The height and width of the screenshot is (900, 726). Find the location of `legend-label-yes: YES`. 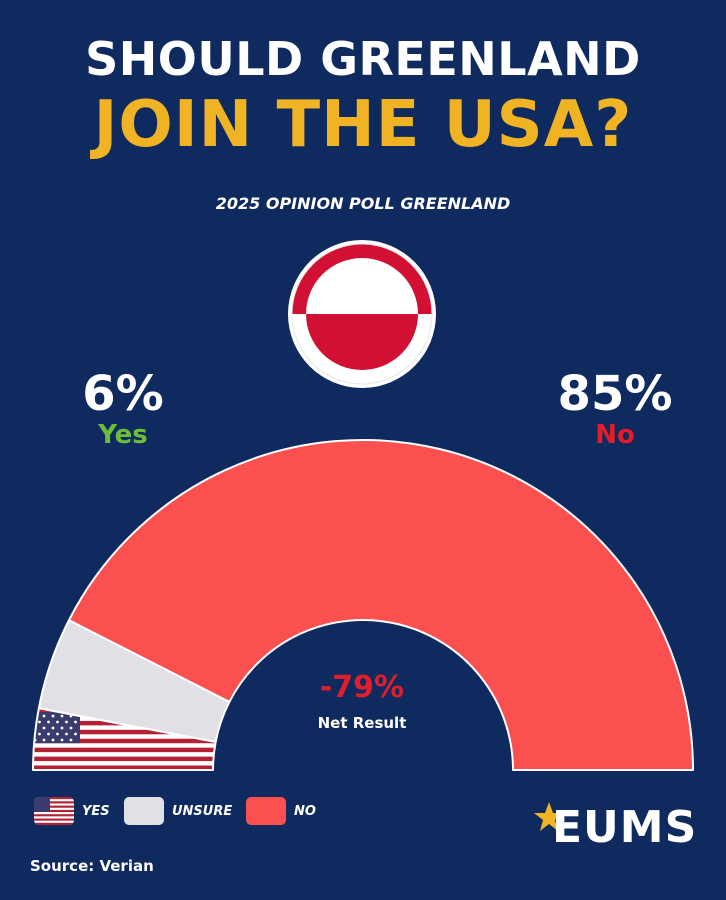

legend-label-yes: YES is located at coordinates (96, 811).